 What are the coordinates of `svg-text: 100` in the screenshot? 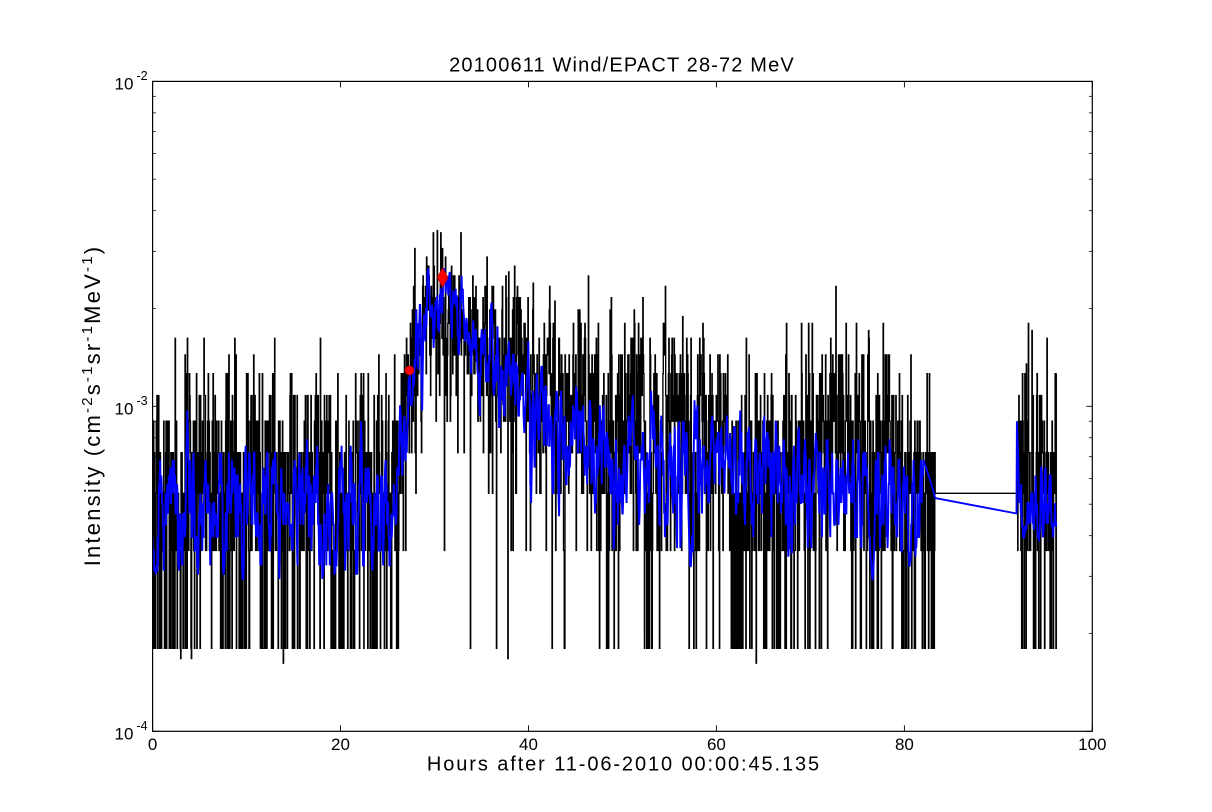 It's located at (1092, 744).